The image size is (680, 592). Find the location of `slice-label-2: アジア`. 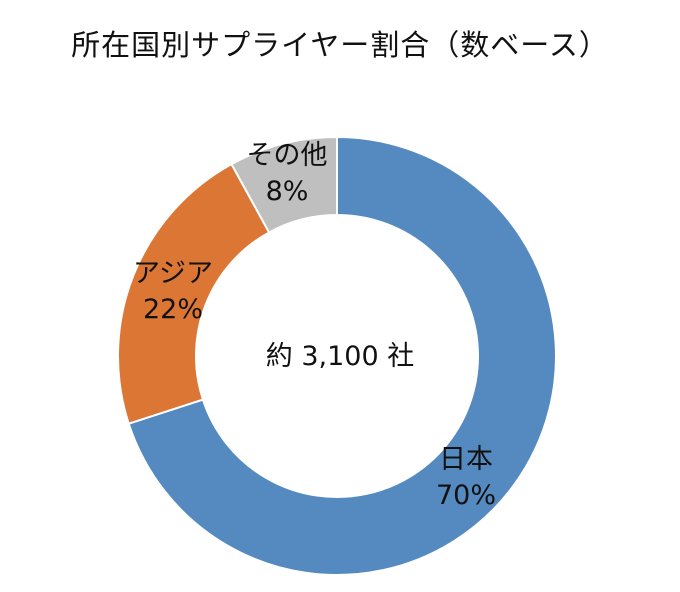

slice-label-2: アジア is located at coordinates (173, 273).